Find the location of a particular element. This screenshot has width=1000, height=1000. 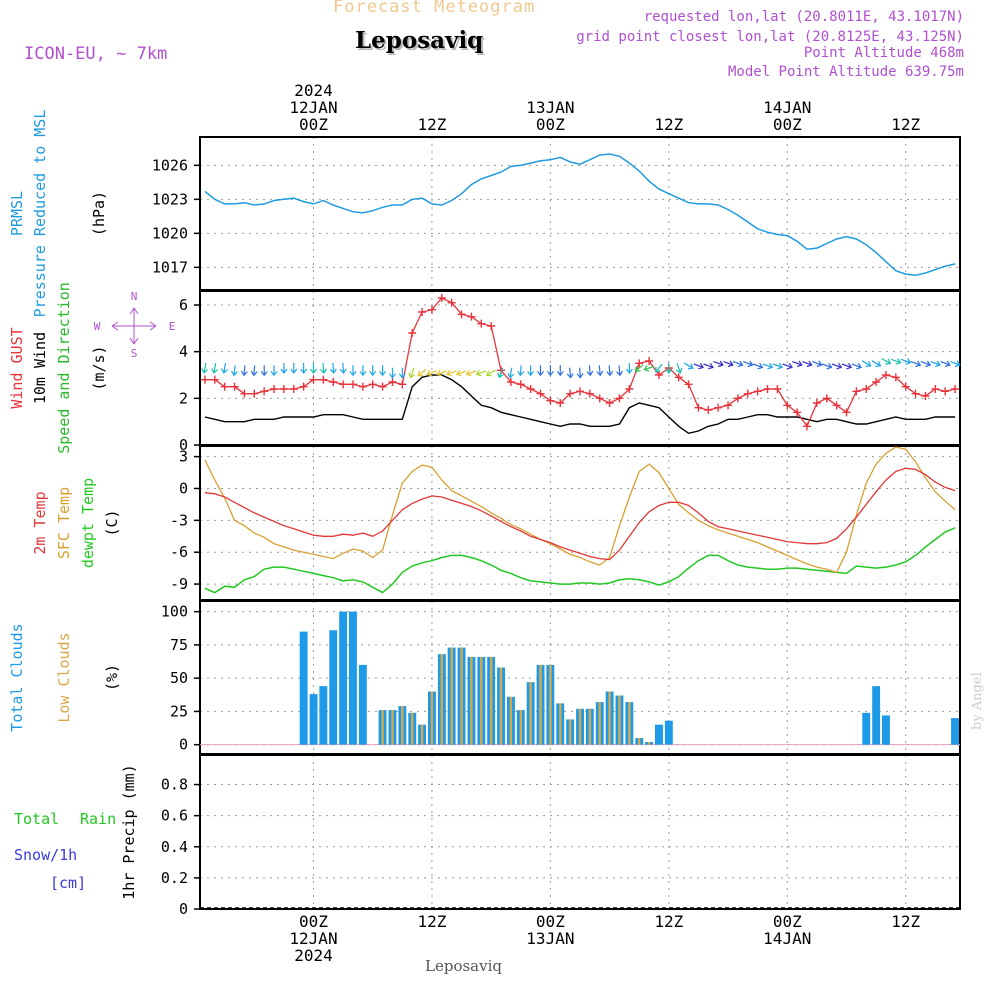

y-tick-label: 0 is located at coordinates (183, 745).